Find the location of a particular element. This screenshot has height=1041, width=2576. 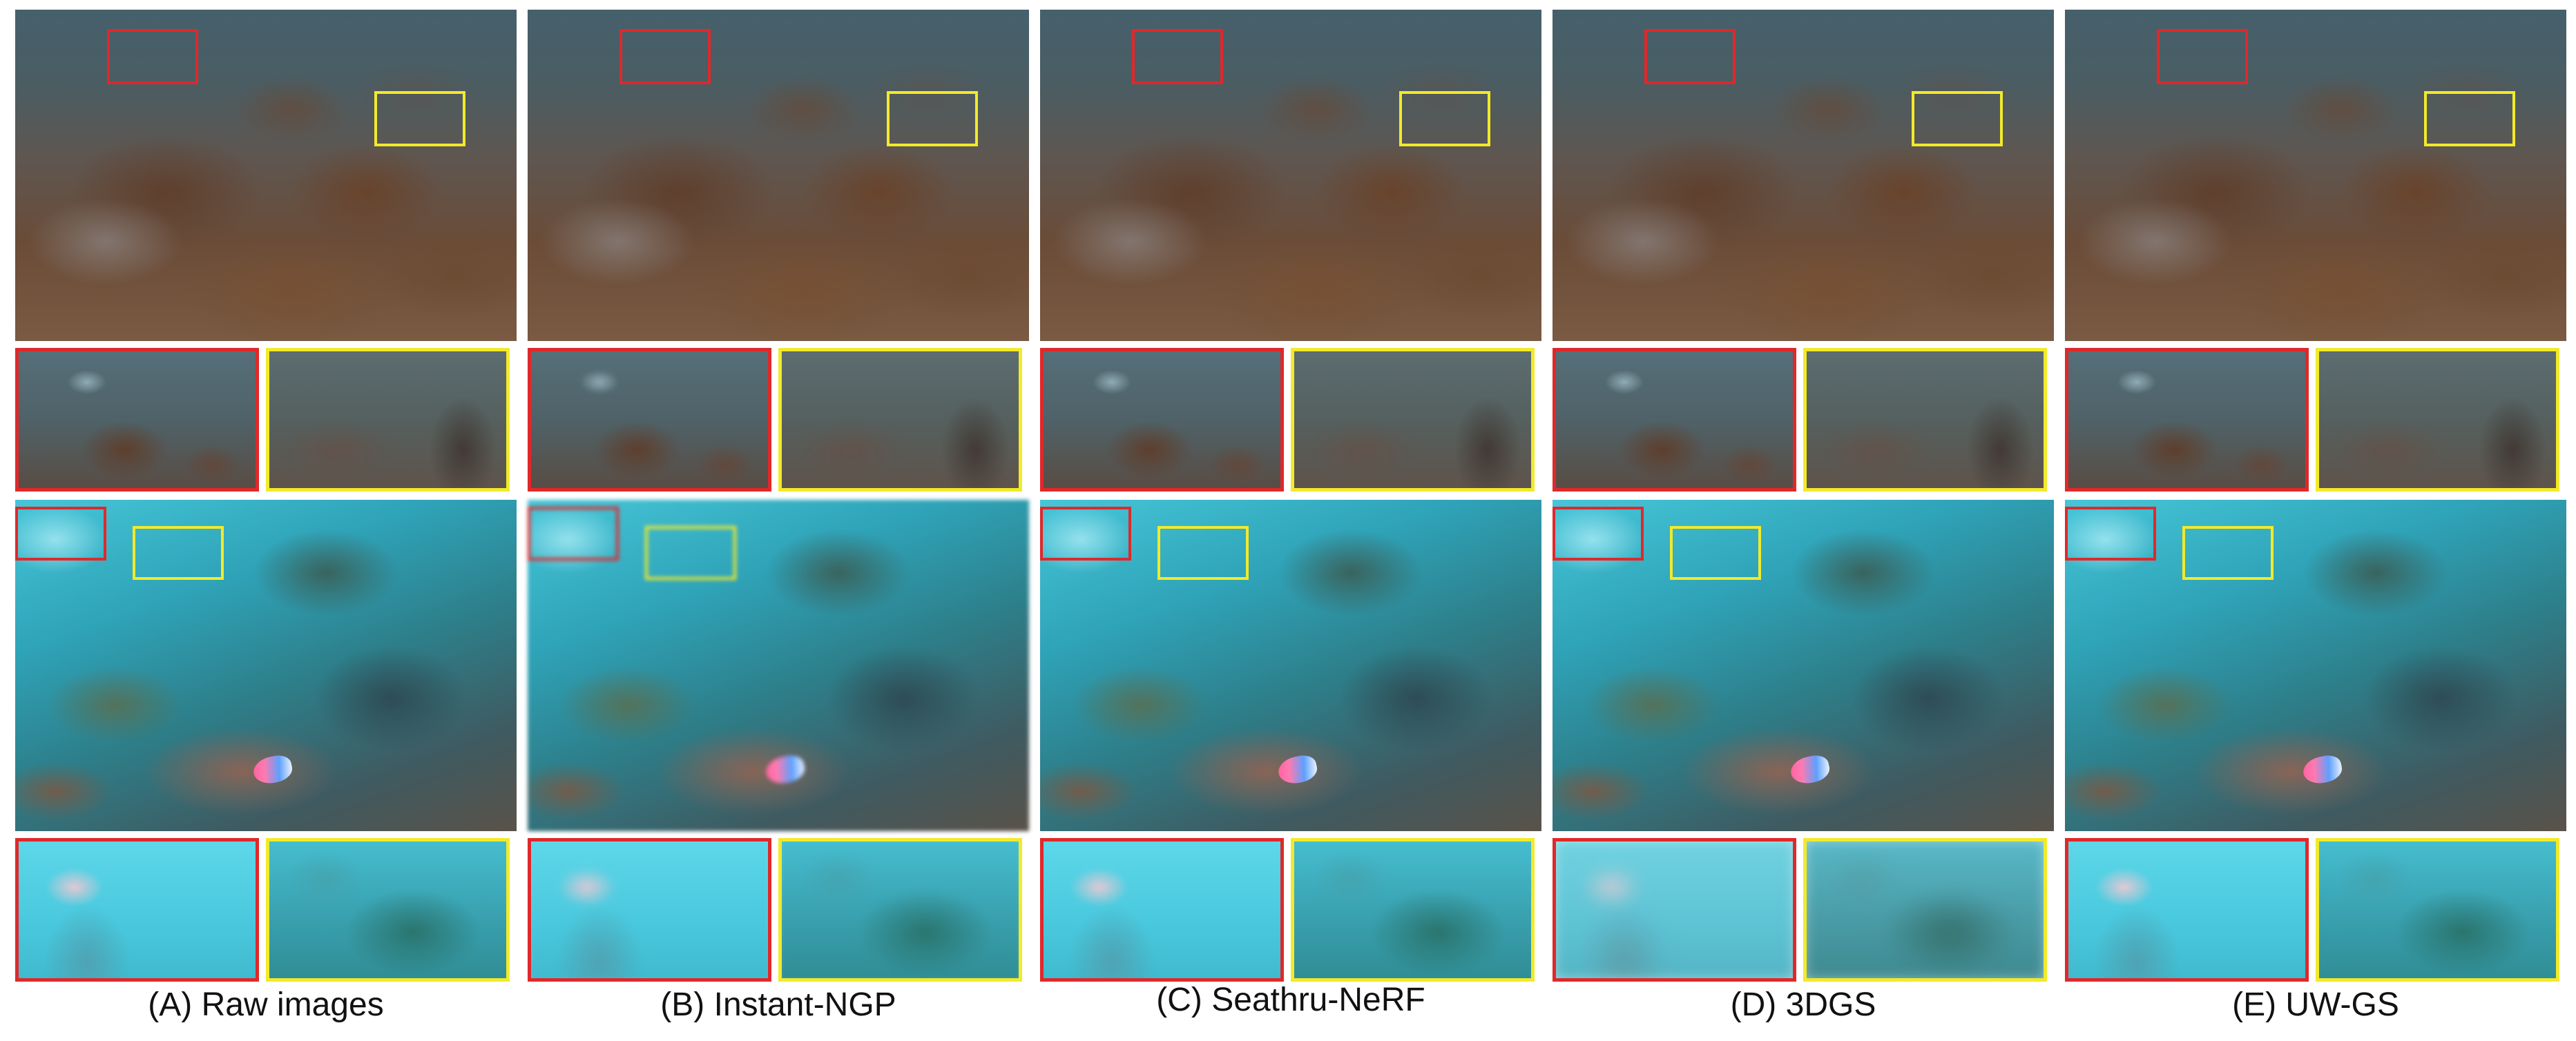

caption-uw-gs: (E) UW-GS is located at coordinates (2315, 1004).